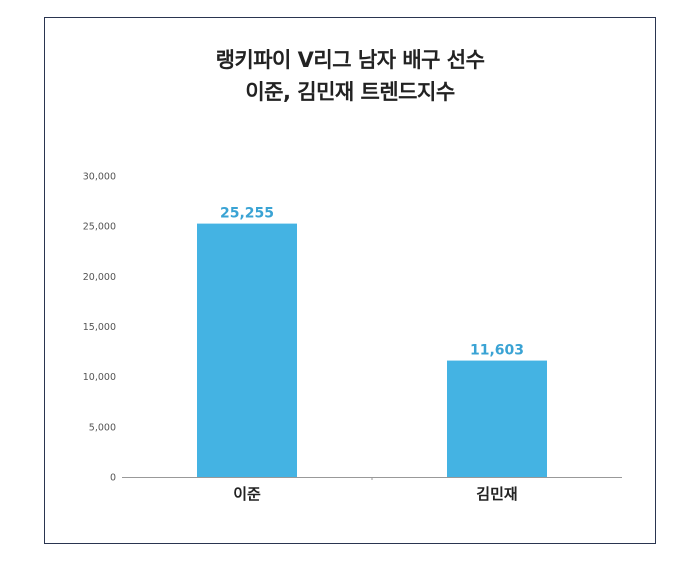 This screenshot has width=700, height=564. Describe the element at coordinates (247, 494) in the screenshot. I see `x-category-label: 이준` at that location.